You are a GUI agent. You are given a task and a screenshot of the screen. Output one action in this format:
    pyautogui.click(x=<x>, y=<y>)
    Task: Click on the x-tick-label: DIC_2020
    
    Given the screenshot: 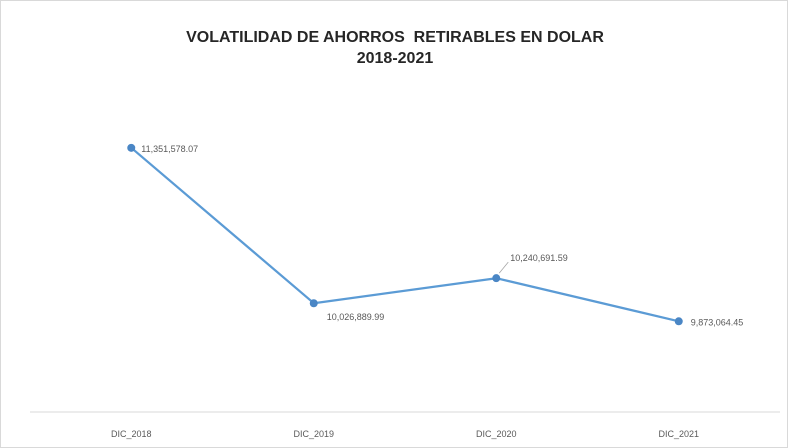 What is the action you would take?
    pyautogui.click(x=496, y=434)
    